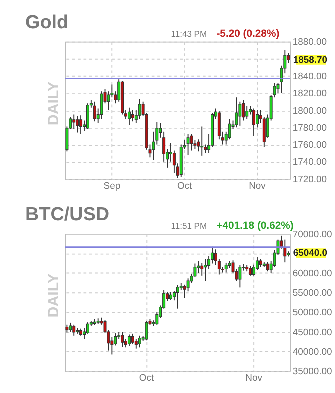 This screenshot has height=393, width=335. I want to click on y-tick-label: 1740.00, so click(310, 162).